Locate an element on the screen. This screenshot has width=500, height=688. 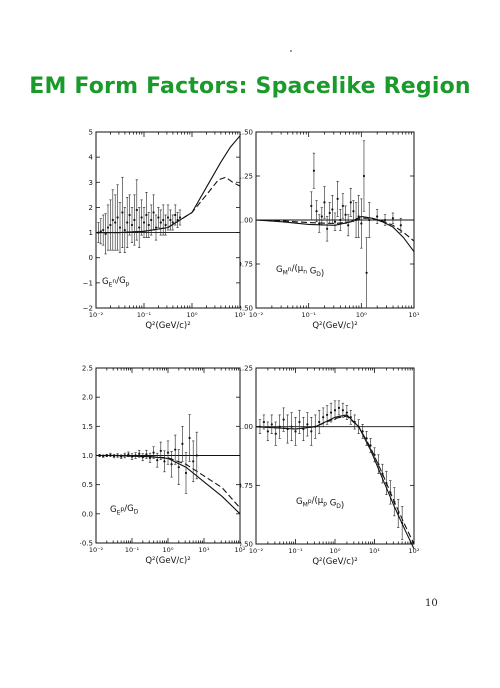
y-tick-label: 1.0 is located at coordinates (87, 456).